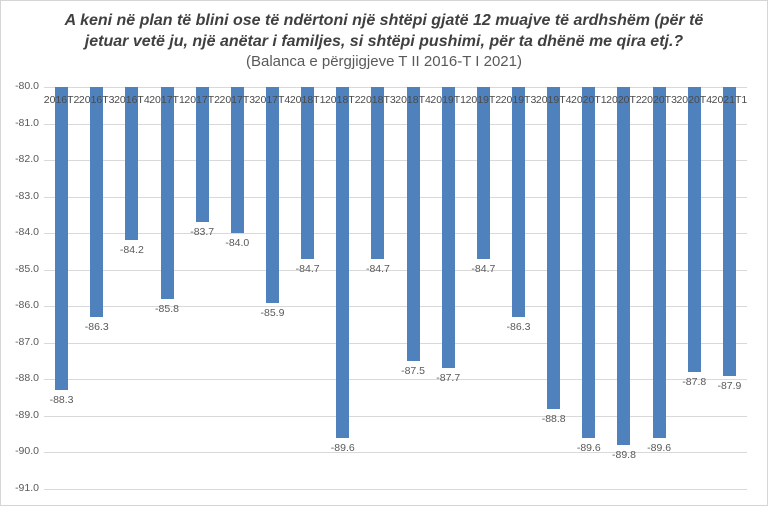 The image size is (768, 506). What do you see at coordinates (27, 415) in the screenshot?
I see `y-axis-tick-label: -89.0` at bounding box center [27, 415].